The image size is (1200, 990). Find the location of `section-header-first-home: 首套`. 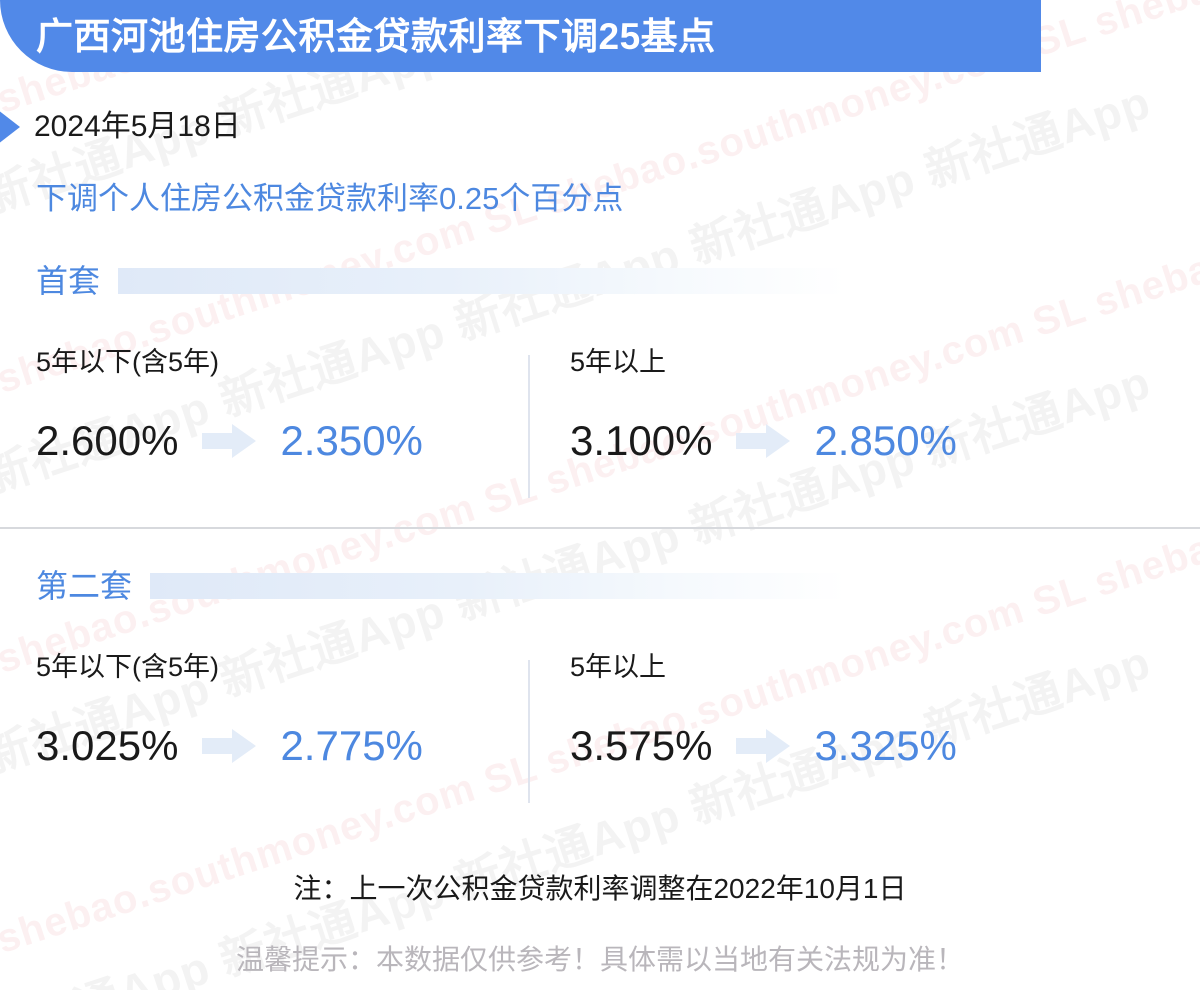

section-header-first-home: 首套 is located at coordinates (441, 281).